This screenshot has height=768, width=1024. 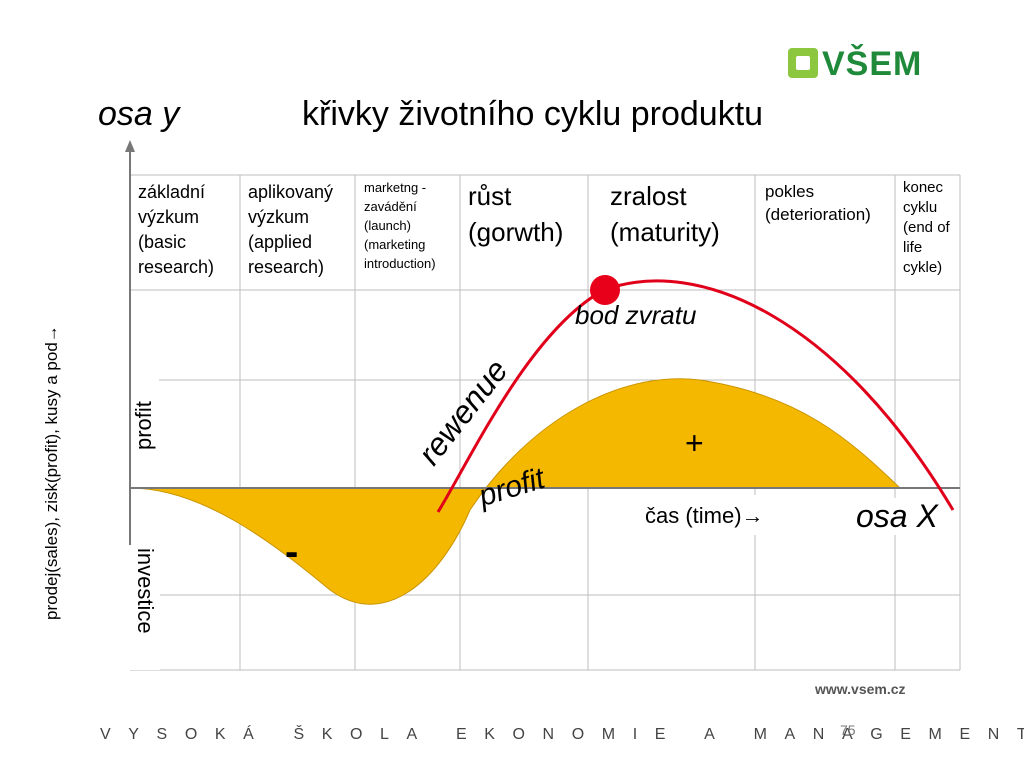 I want to click on x-axis-heading: osa X, so click(x=897, y=516).